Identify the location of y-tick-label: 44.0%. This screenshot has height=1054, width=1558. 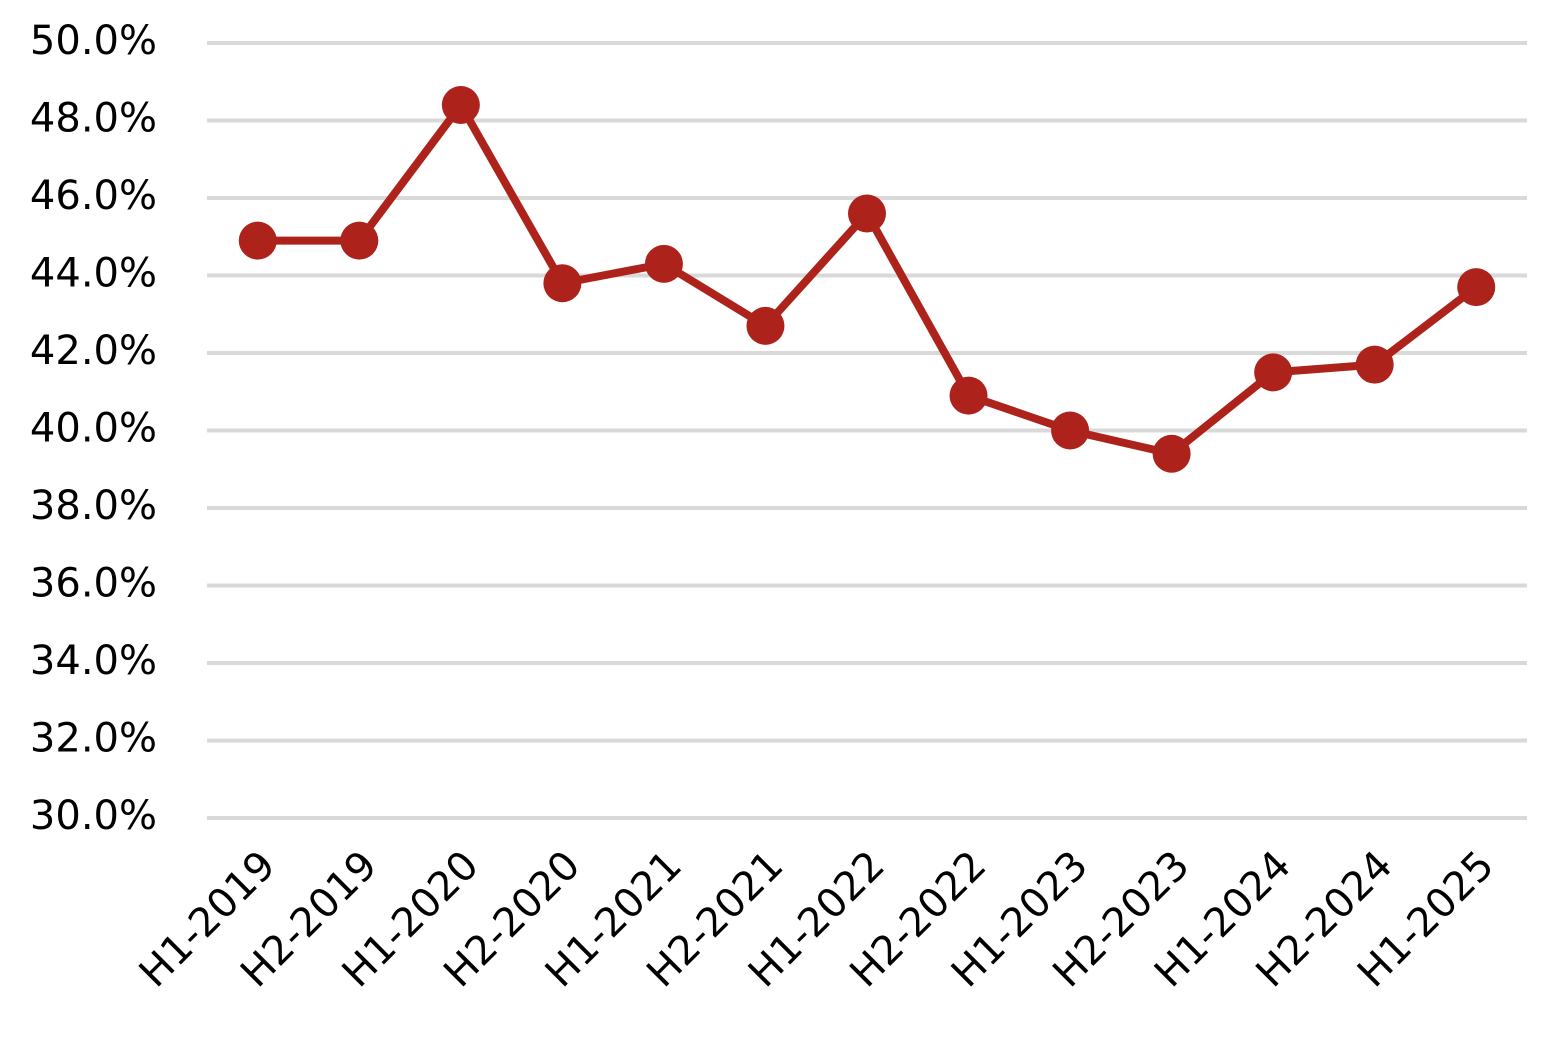
(93, 274).